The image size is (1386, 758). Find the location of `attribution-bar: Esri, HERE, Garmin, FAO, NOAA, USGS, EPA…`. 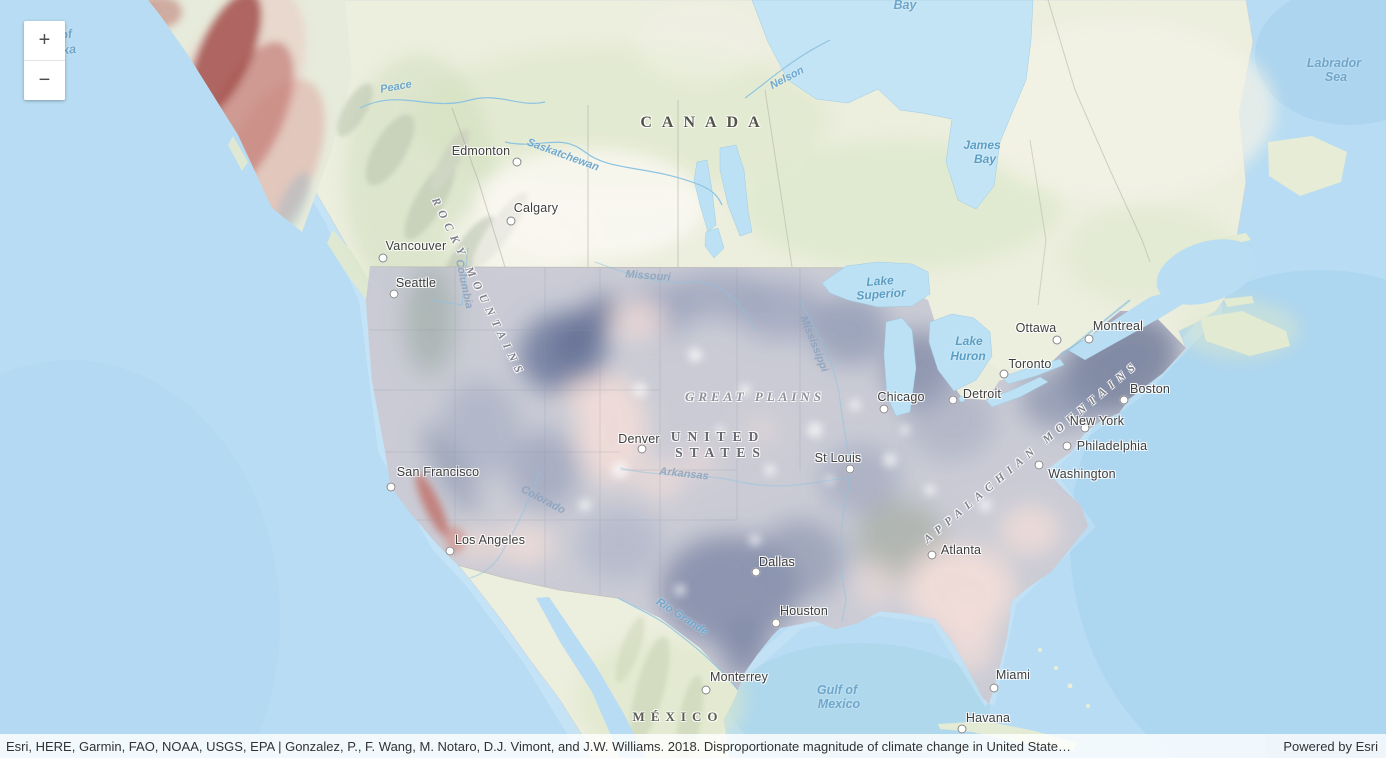

attribution-bar: Esri, HERE, Garmin, FAO, NOAA, USGS, EPA… is located at coordinates (693, 746).